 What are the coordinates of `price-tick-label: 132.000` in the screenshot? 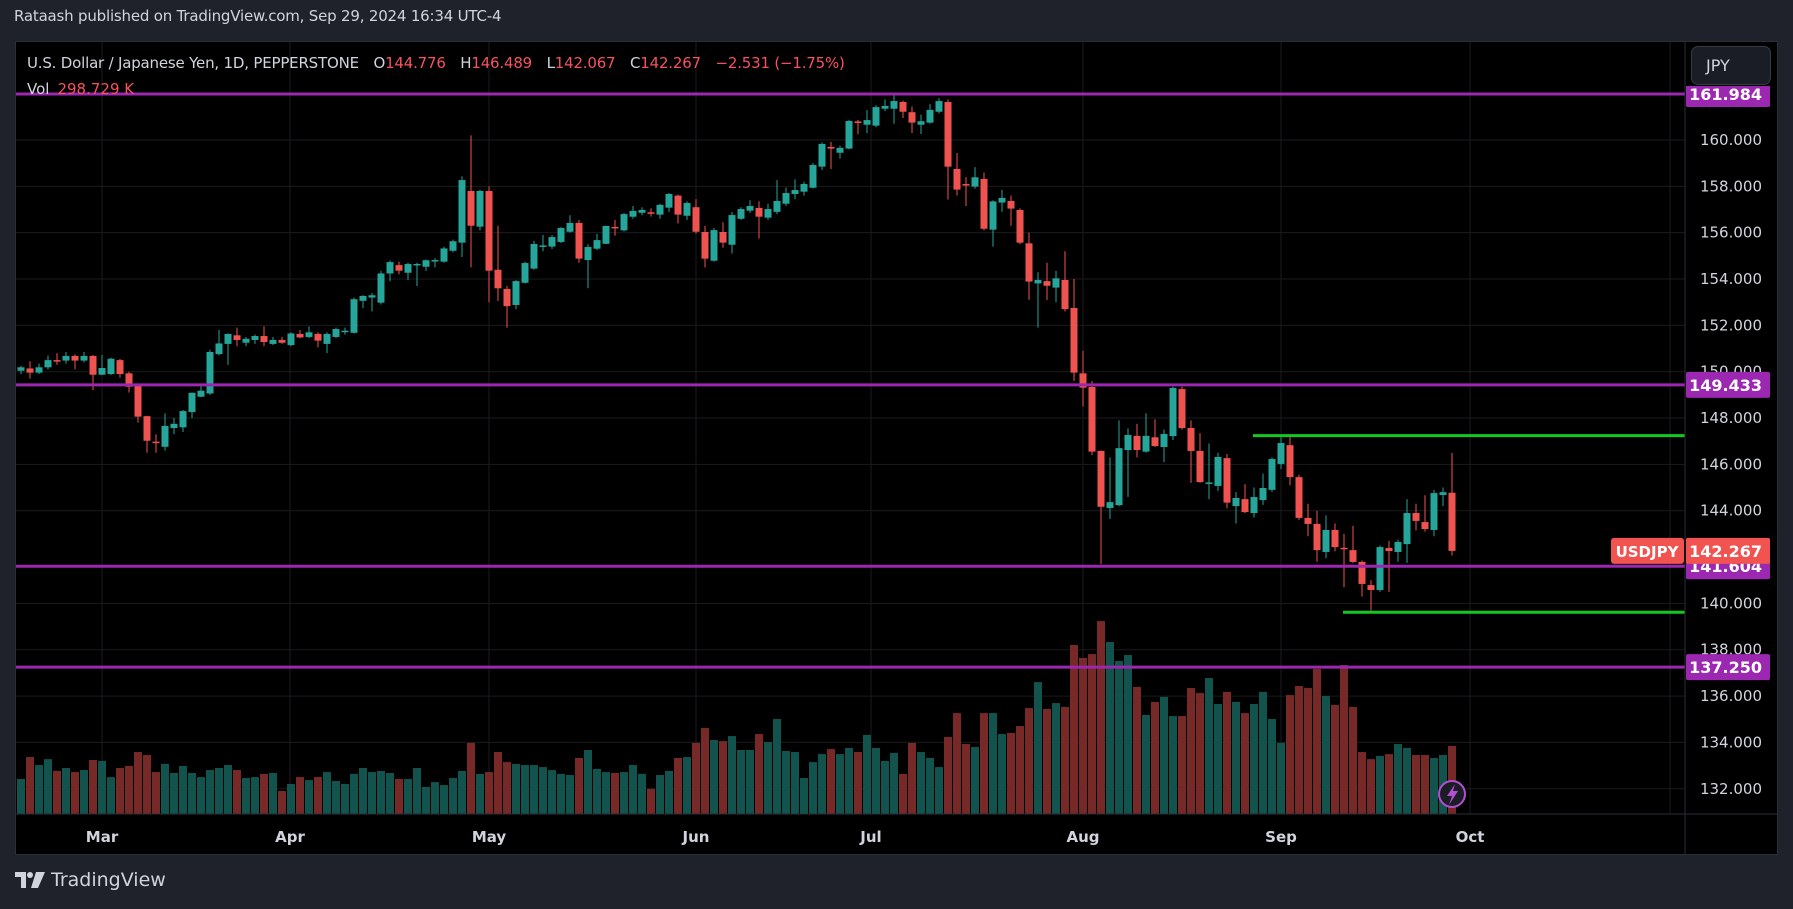 It's located at (1731, 789).